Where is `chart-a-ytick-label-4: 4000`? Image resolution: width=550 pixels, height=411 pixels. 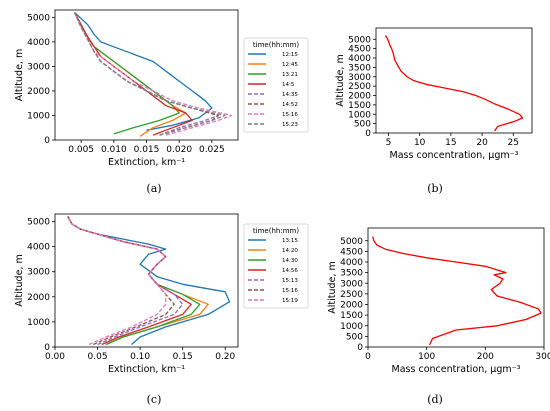 chart-a-ytick-label-4: 4000 is located at coordinates (38, 43).